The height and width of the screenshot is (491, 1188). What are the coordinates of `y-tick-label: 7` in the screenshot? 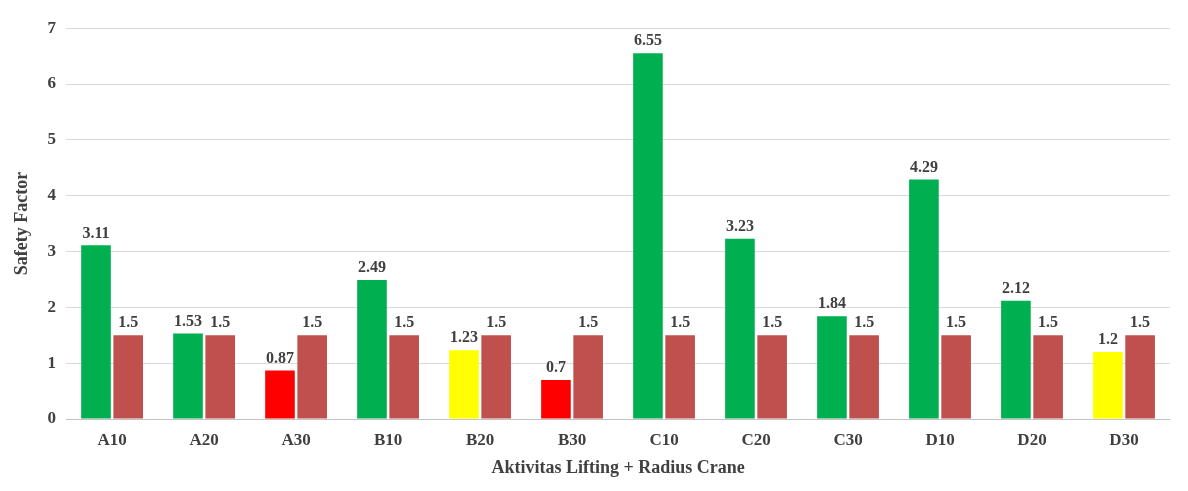 It's located at (52, 27).